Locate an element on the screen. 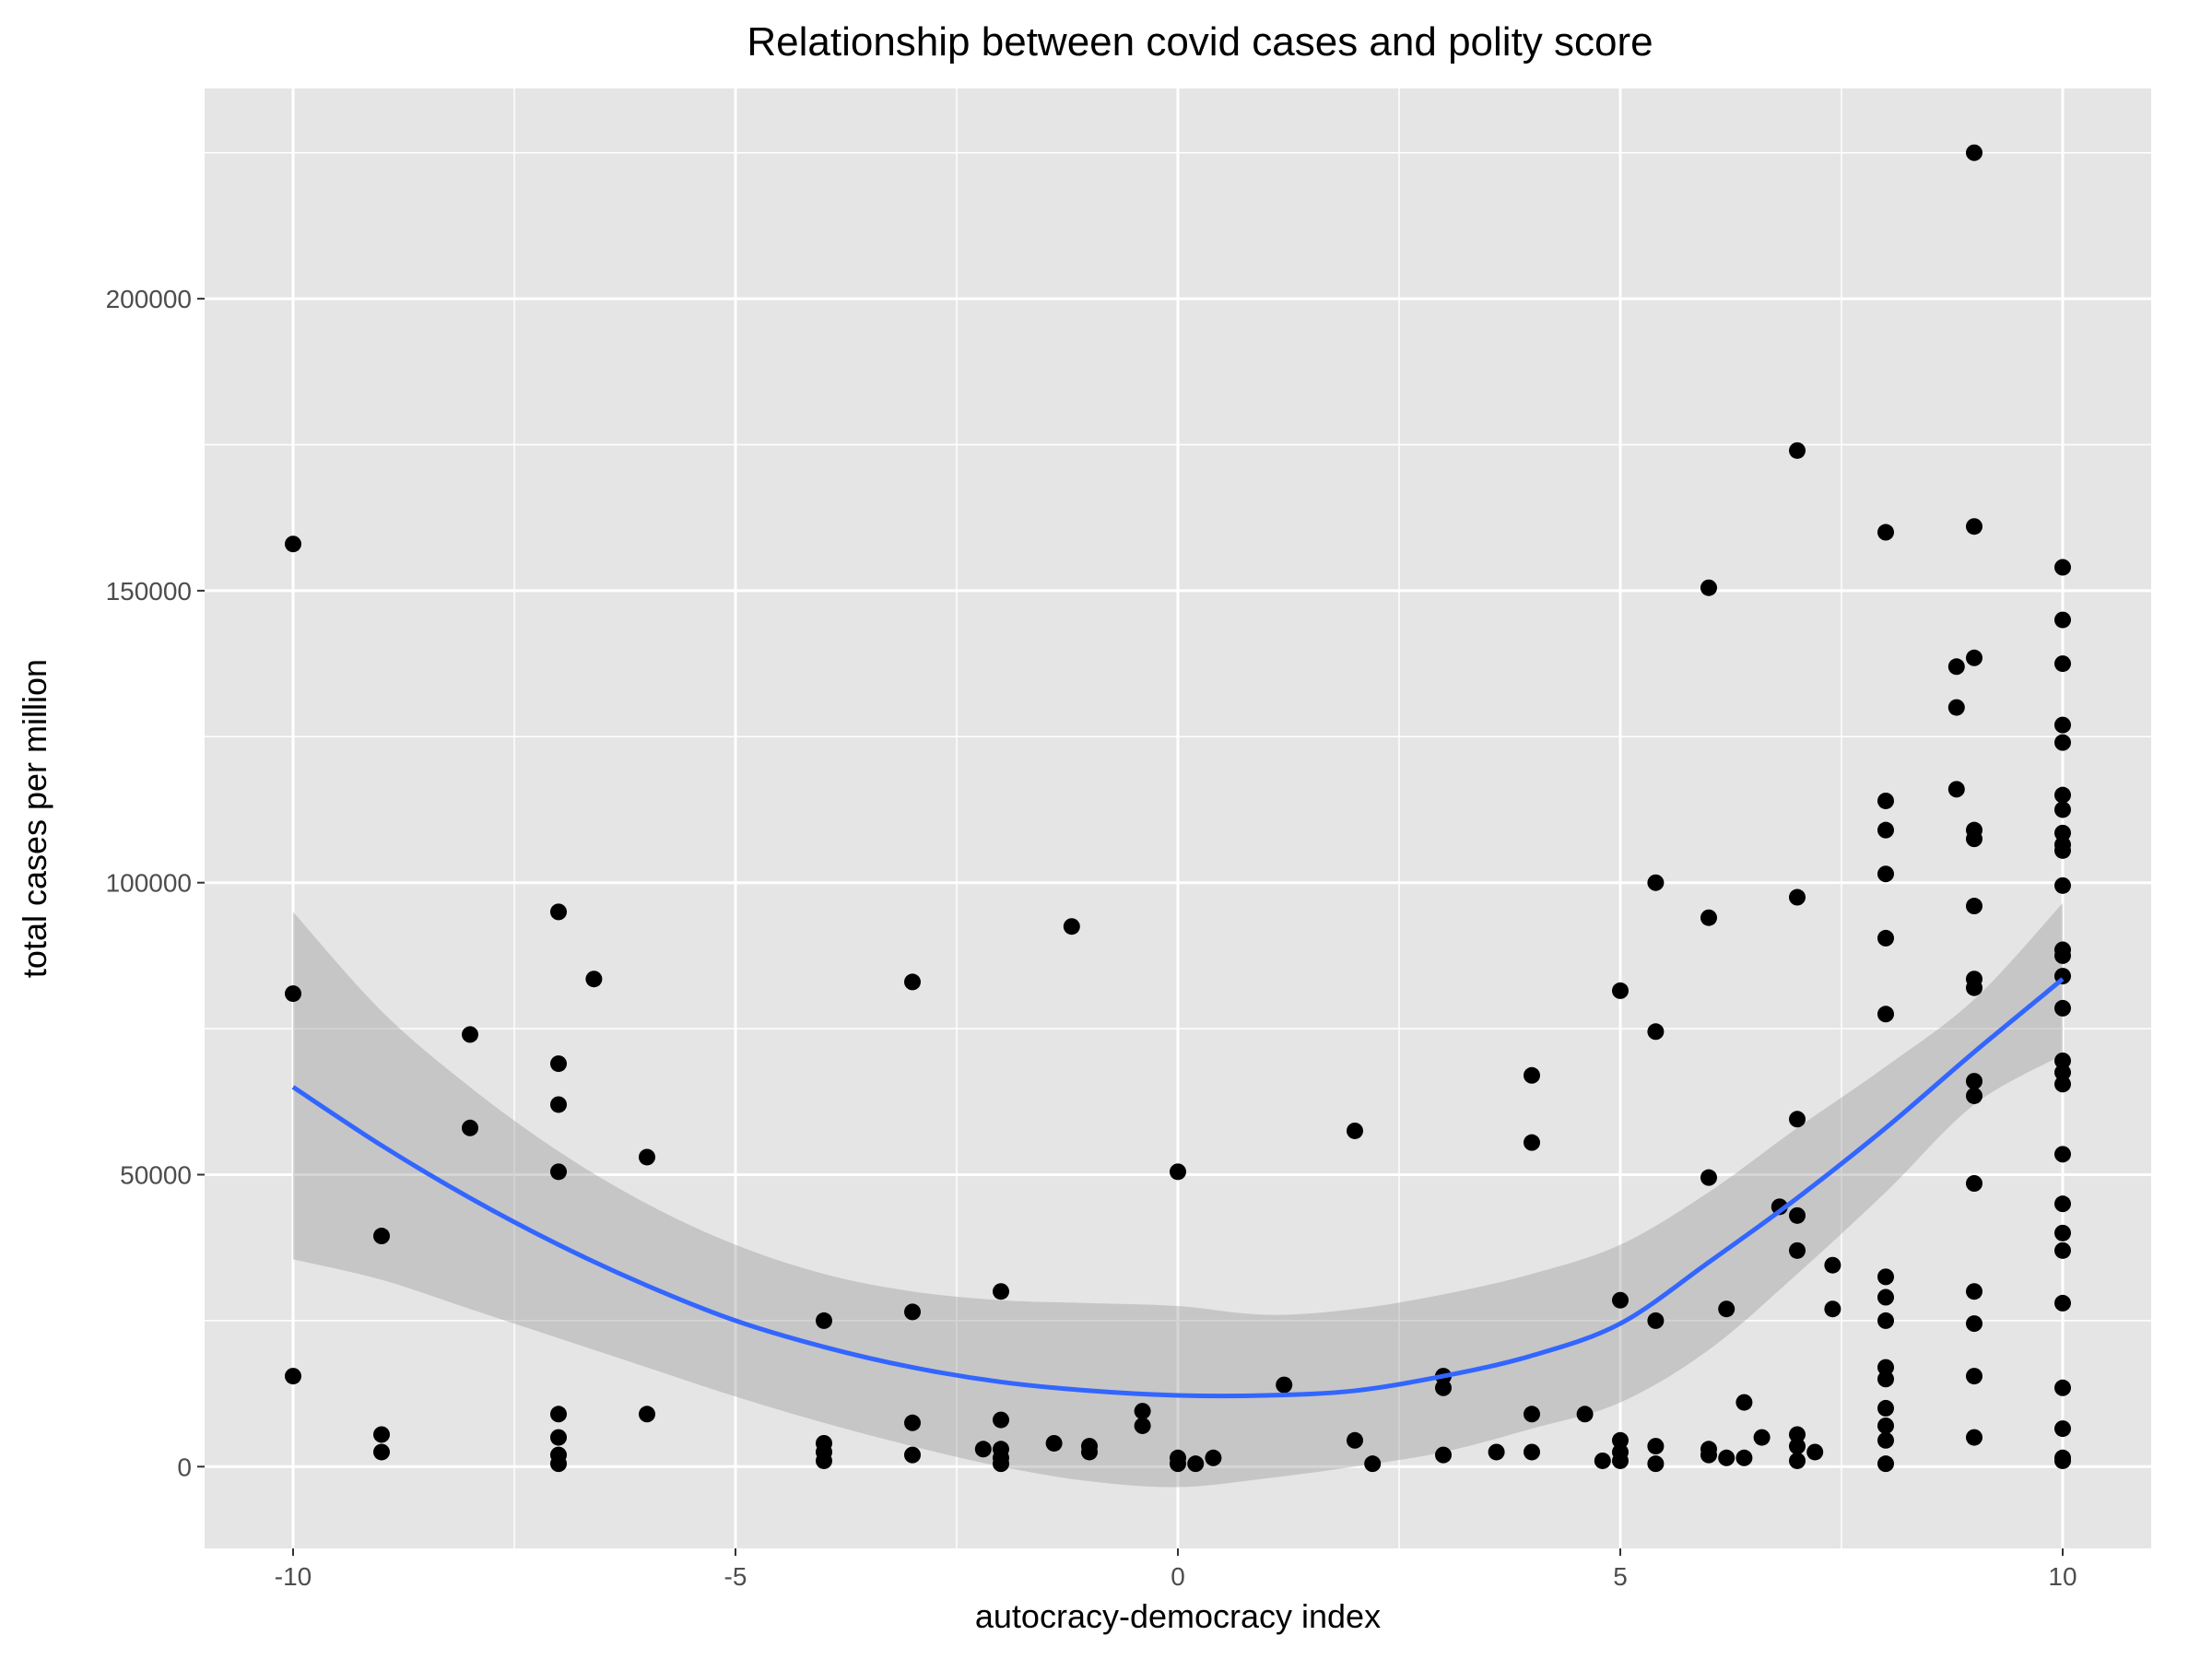 This screenshot has height=1659, width=2212. y-tick-label: 150000 is located at coordinates (149, 591).